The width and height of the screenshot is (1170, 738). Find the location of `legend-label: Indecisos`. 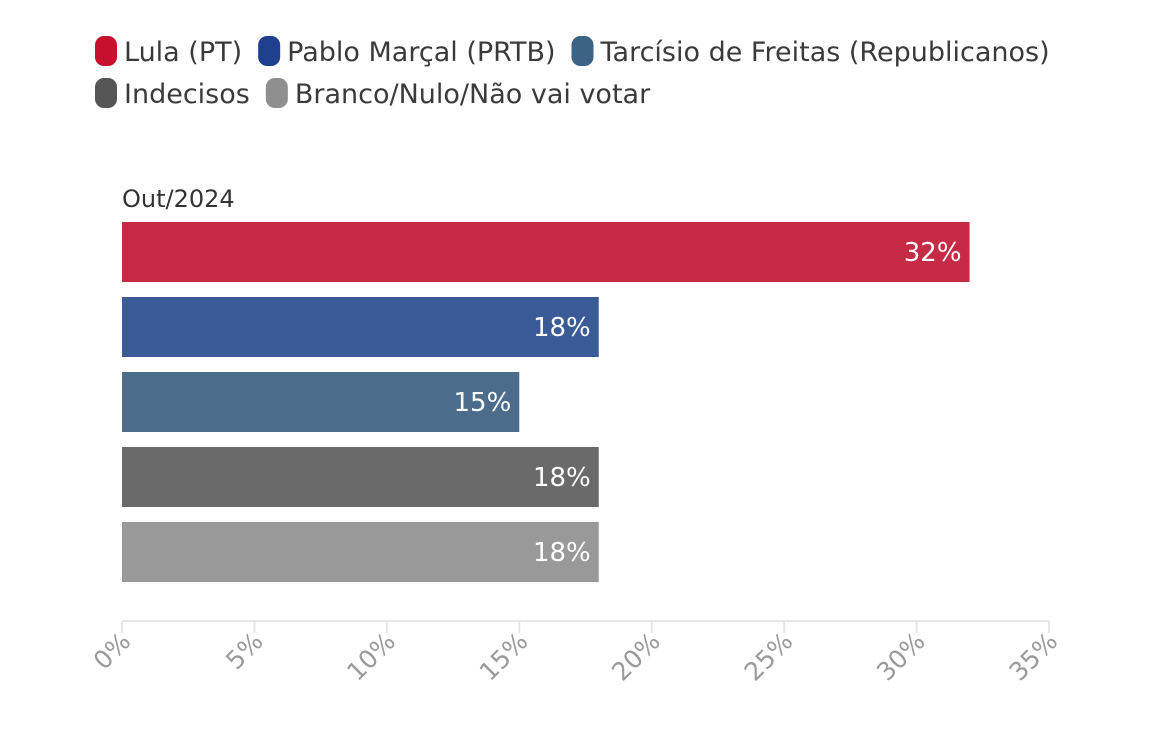

legend-label: Indecisos is located at coordinates (187, 94).